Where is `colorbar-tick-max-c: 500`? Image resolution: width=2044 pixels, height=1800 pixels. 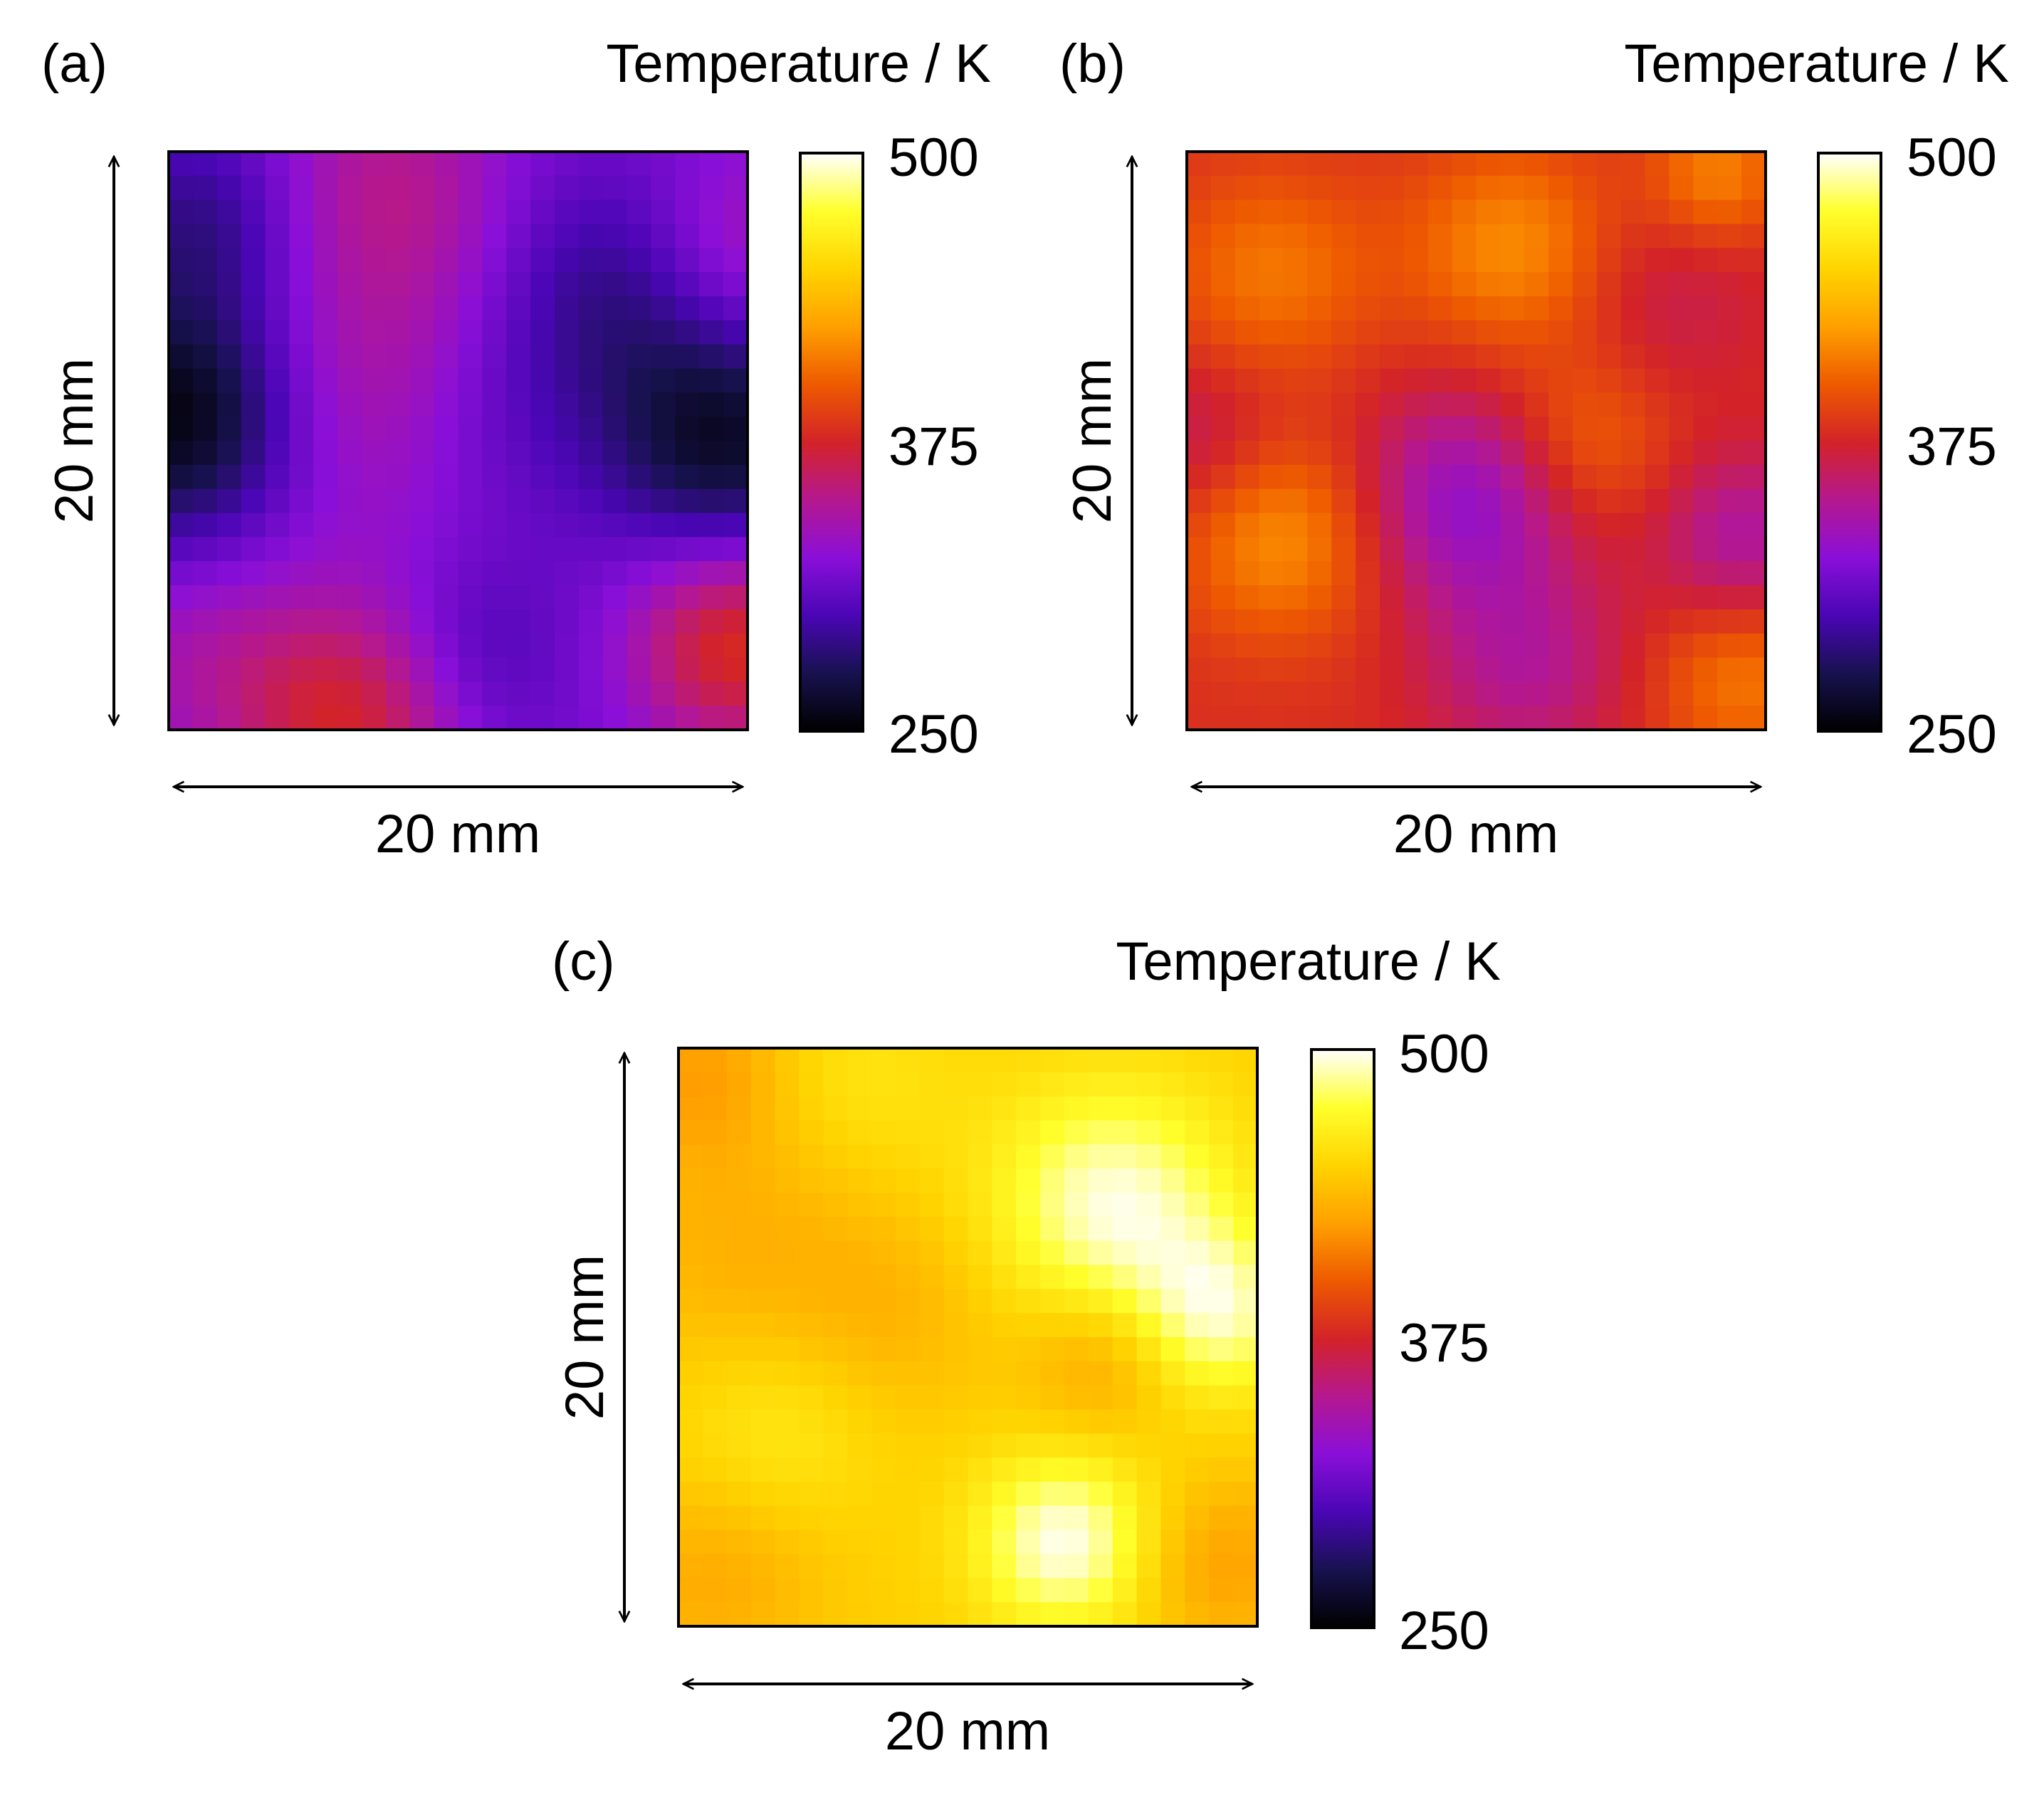 colorbar-tick-max-c: 500 is located at coordinates (1444, 1054).